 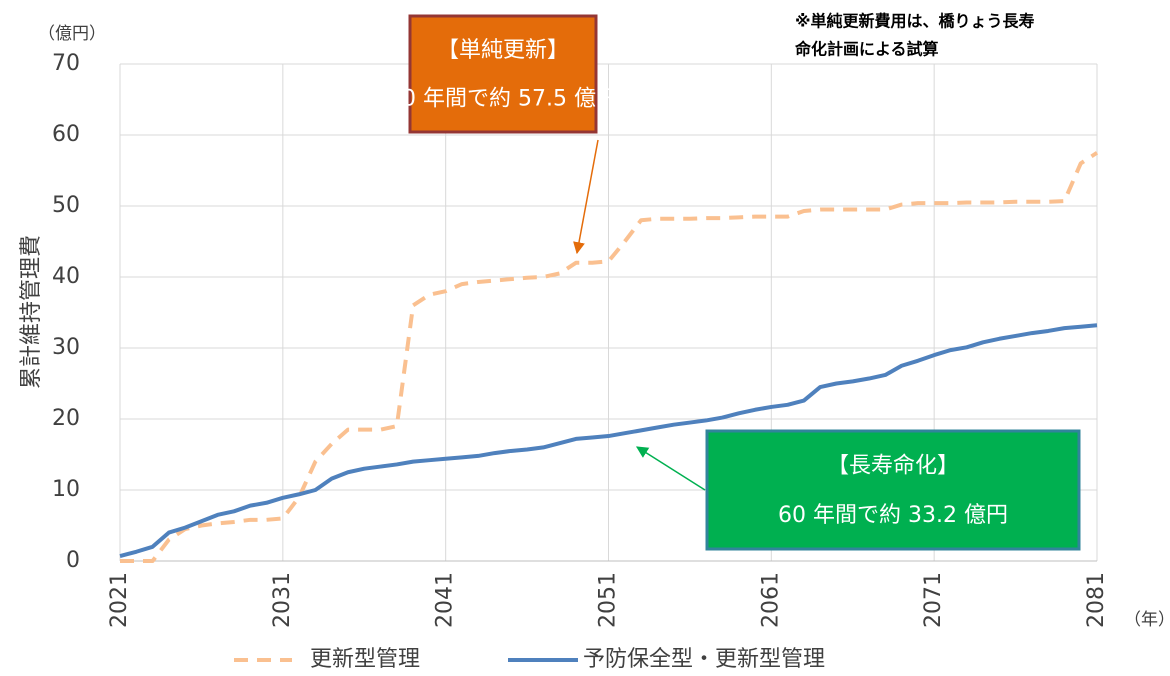 I want to click on y-tick-label: 60, so click(x=66, y=134).